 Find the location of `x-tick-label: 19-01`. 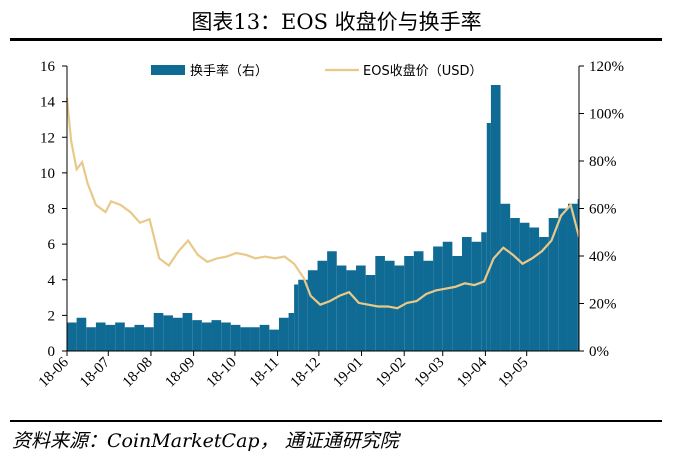

x-tick-label: 19-01 is located at coordinates (348, 373).